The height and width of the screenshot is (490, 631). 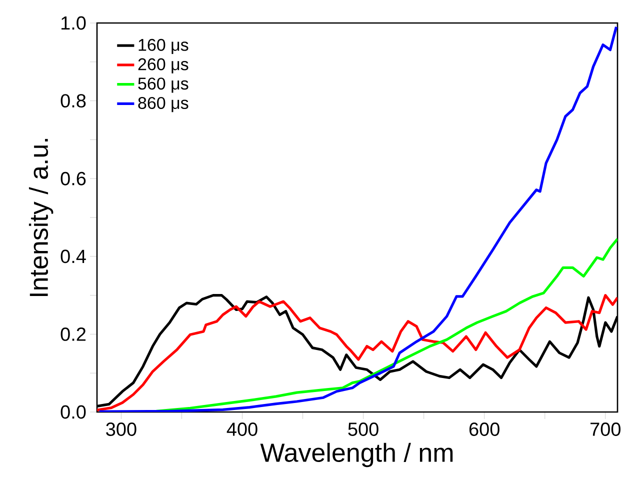 What do you see at coordinates (163, 46) in the screenshot?
I see `legend-label: 160 μs` at bounding box center [163, 46].